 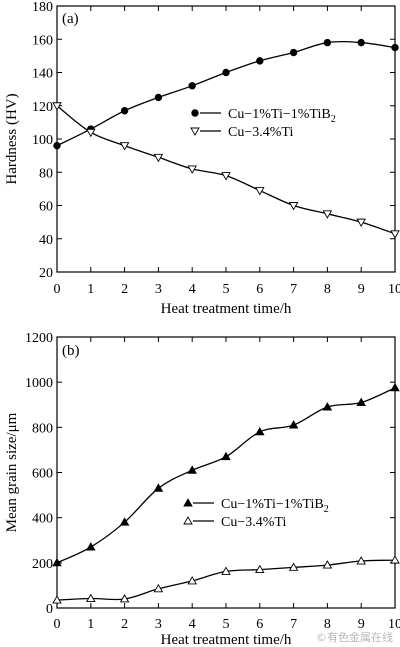 What do you see at coordinates (354, 637) in the screenshot?
I see `watermark: ©有色金属在线` at bounding box center [354, 637].